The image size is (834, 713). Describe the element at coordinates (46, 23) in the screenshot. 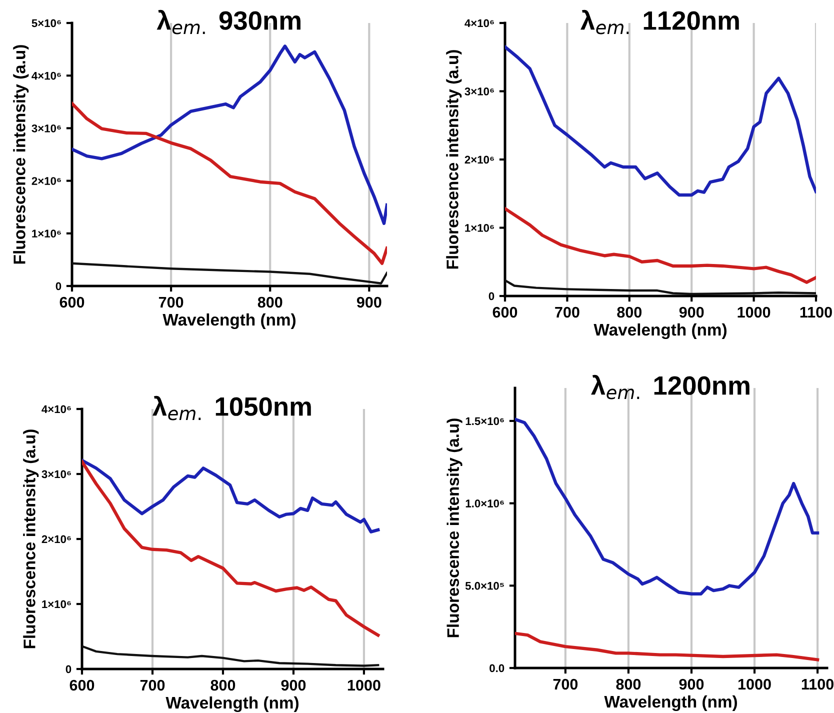

I see `y-tick-label: 5×10⁶` at that location.